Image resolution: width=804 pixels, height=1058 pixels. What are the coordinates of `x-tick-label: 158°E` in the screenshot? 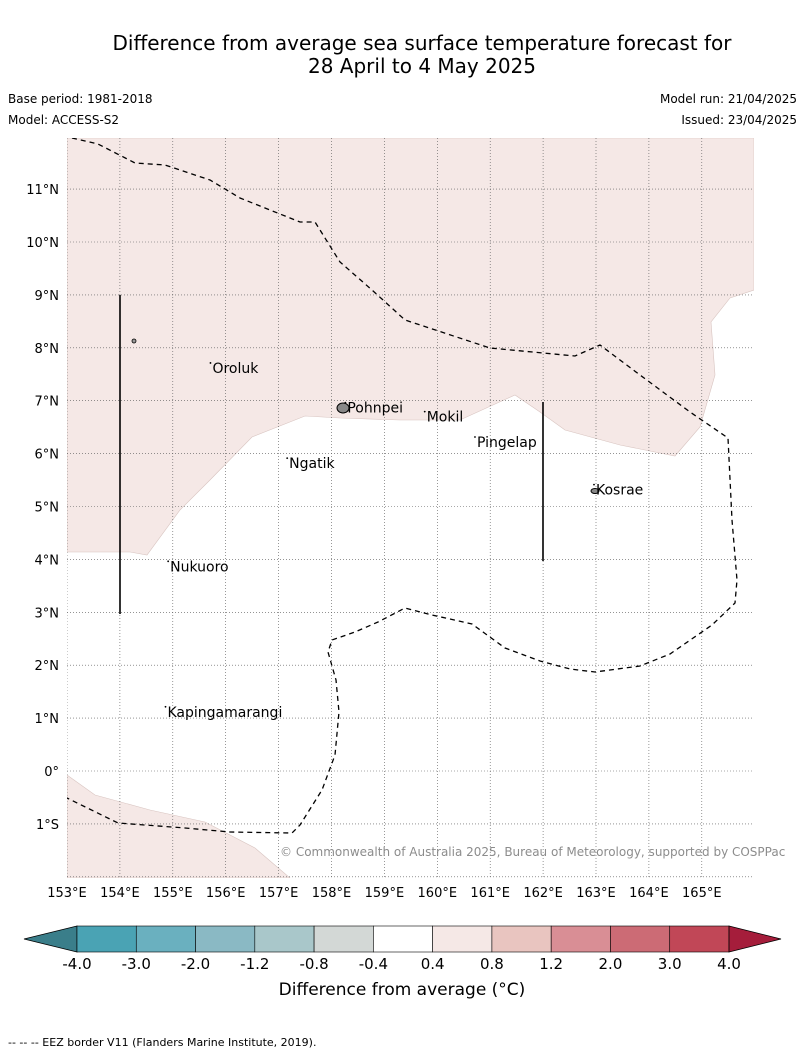 It's located at (332, 893).